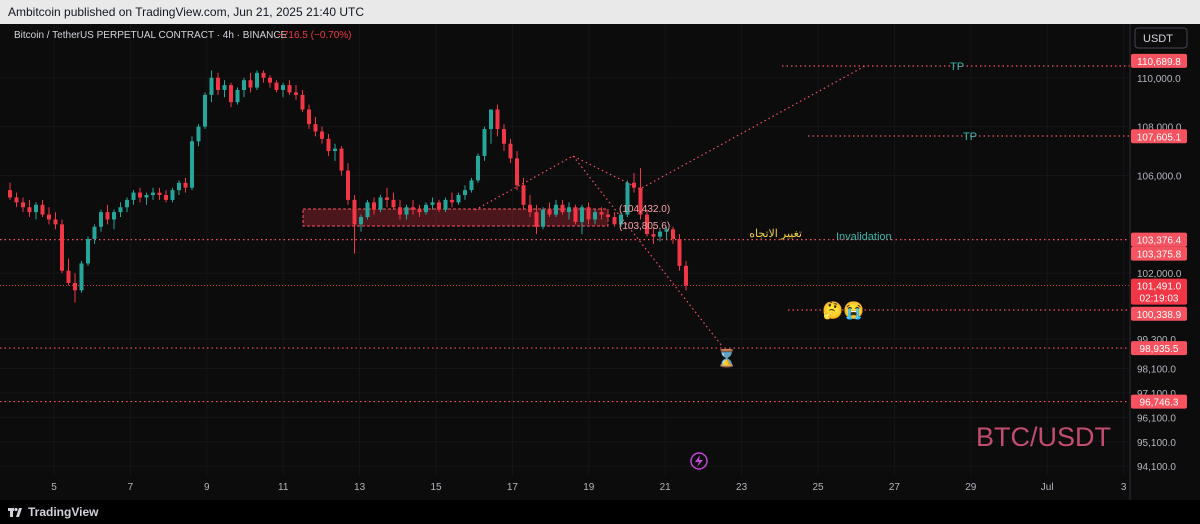 This screenshot has width=1200, height=524. What do you see at coordinates (360, 487) in the screenshot?
I see `time-tick-label: 13` at bounding box center [360, 487].